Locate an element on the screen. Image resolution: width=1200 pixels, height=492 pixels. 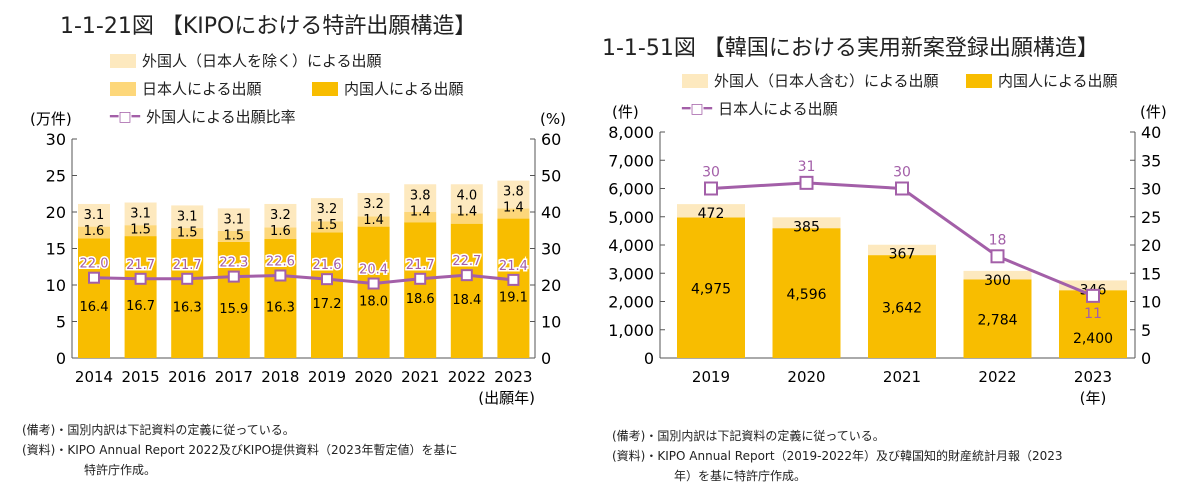
bar-label: 1.4 is located at coordinates (420, 211).